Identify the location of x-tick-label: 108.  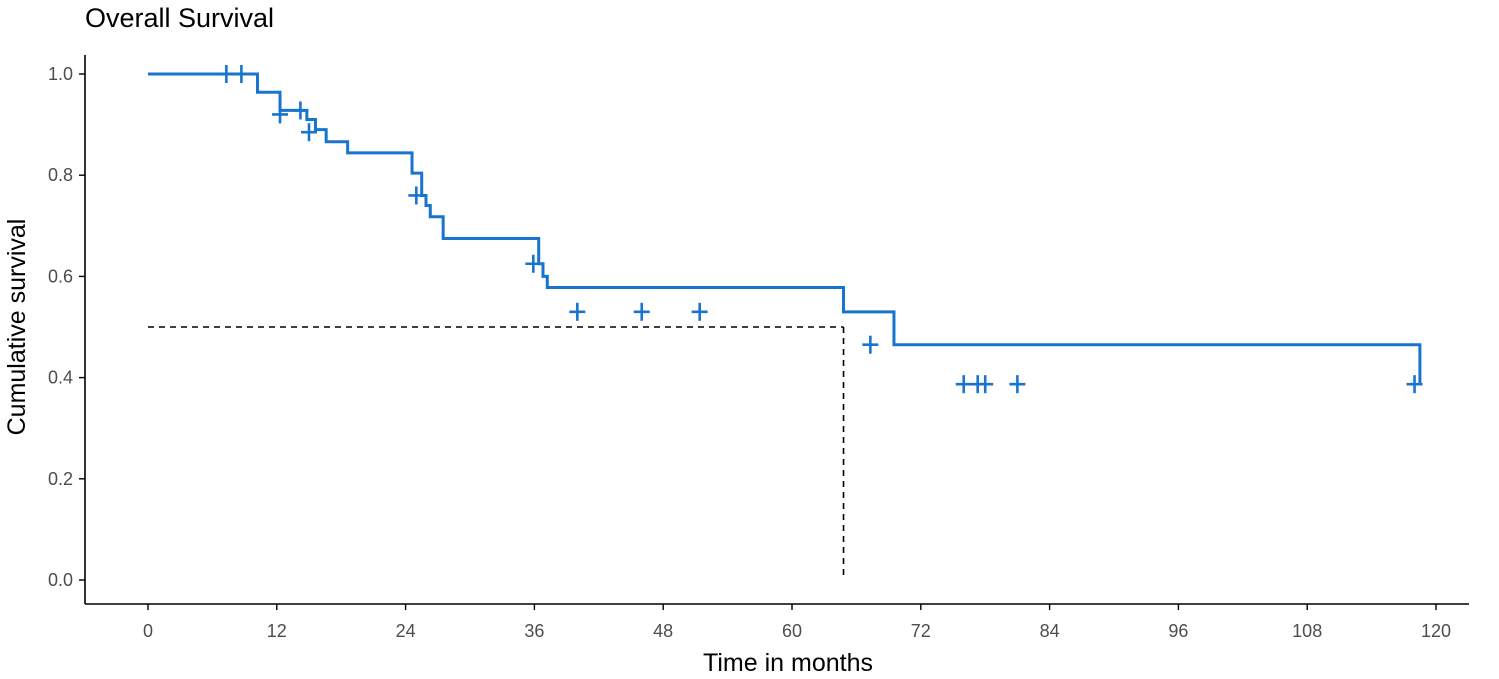
(1307, 631).